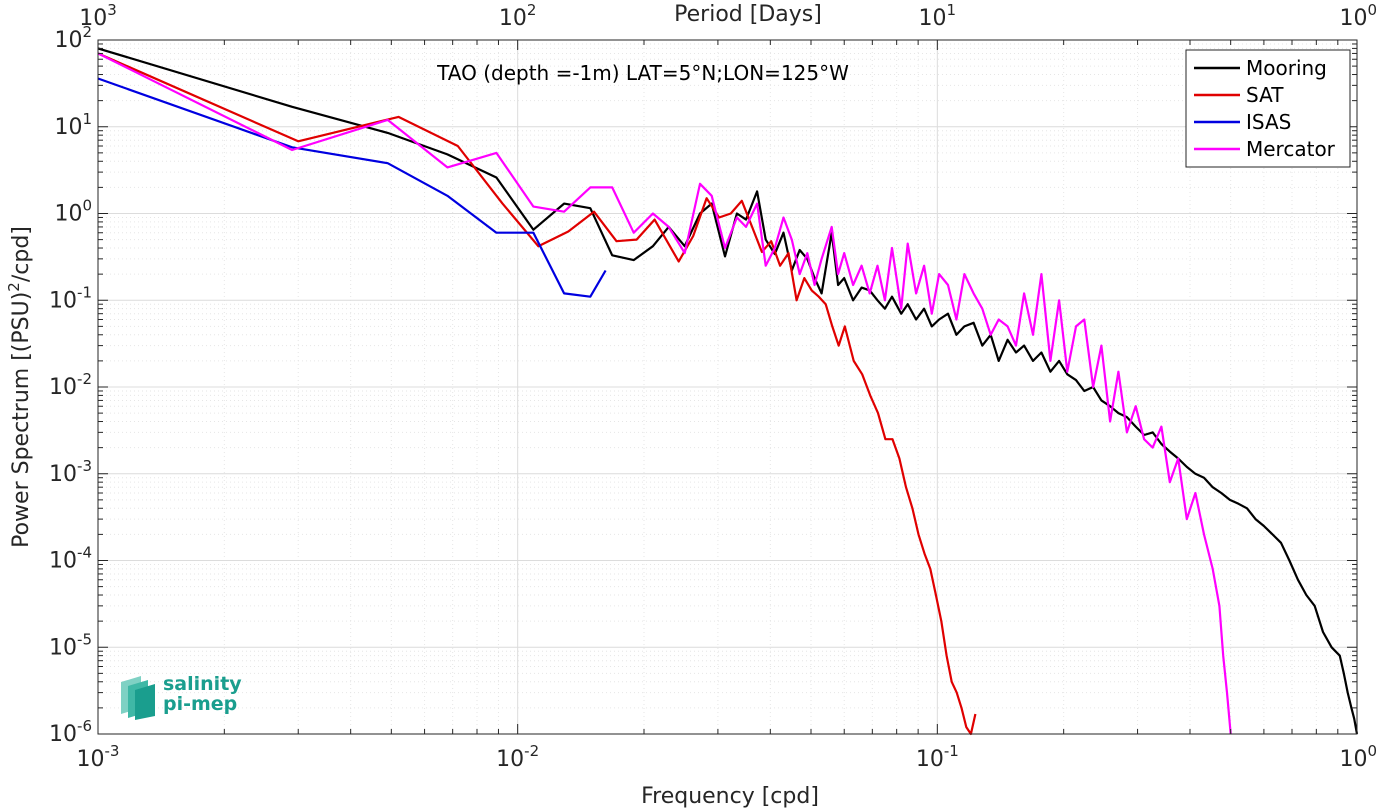 Image resolution: width=1383 pixels, height=809 pixels. Describe the element at coordinates (73, 212) in the screenshot. I see `y-tick-label: 10⁰` at that location.